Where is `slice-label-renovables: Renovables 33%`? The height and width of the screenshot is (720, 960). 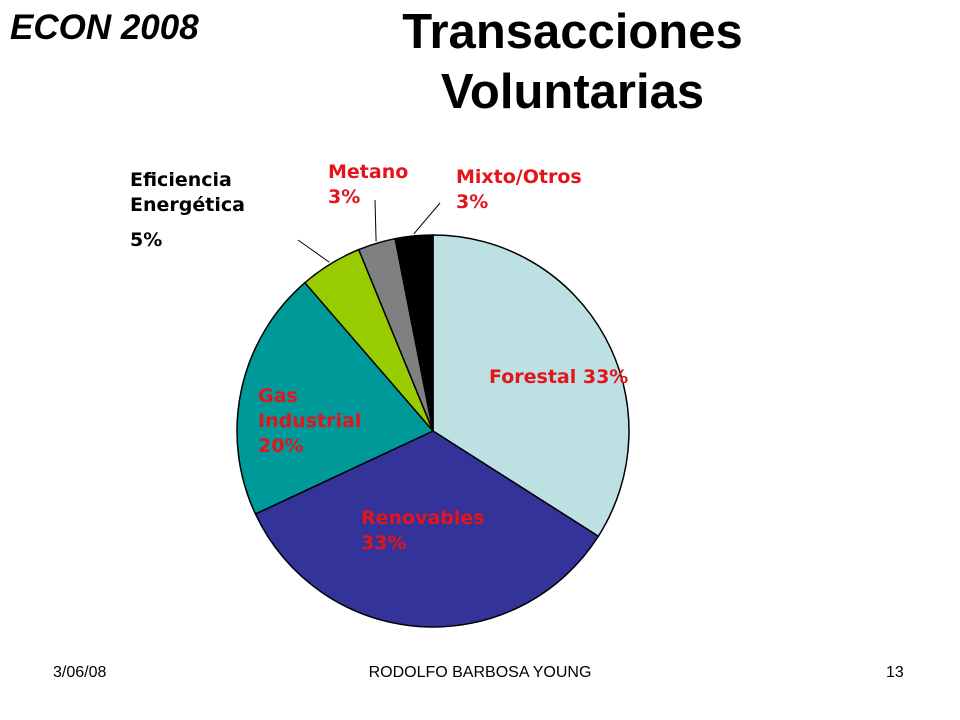
slice-label-renovables: Renovables 33% is located at coordinates (423, 531).